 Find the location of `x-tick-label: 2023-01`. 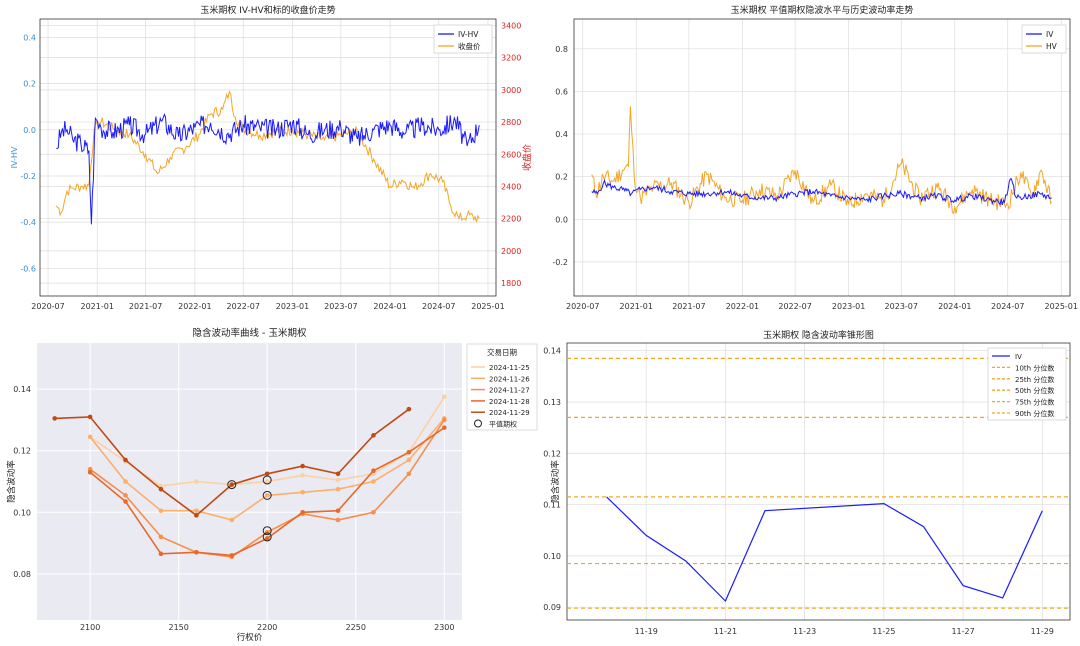

x-tick-label: 2023-01 is located at coordinates (292, 306).